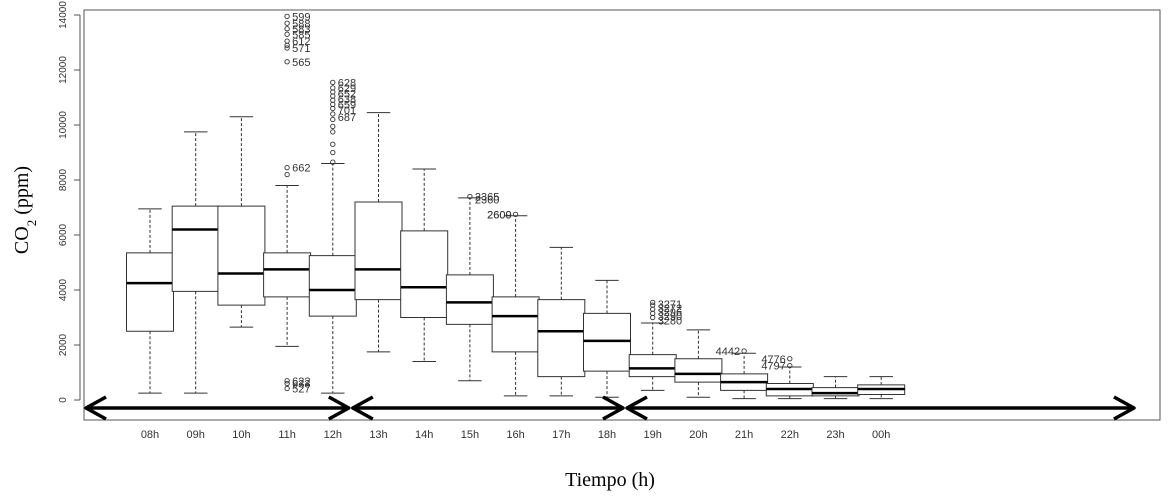  Describe the element at coordinates (241, 435) in the screenshot. I see `x-tick-label: 10h` at that location.